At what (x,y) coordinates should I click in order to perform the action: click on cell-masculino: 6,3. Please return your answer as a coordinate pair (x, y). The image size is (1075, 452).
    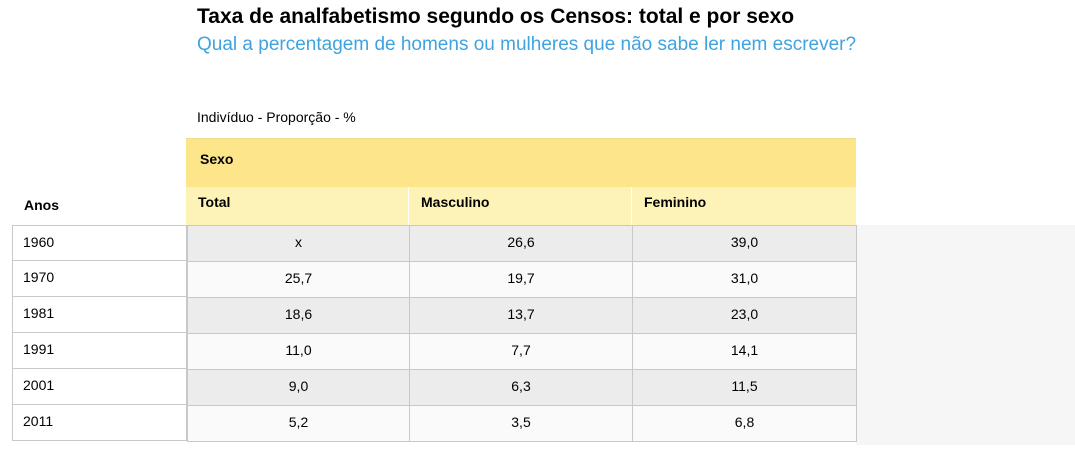
    Looking at the image, I should click on (521, 387).